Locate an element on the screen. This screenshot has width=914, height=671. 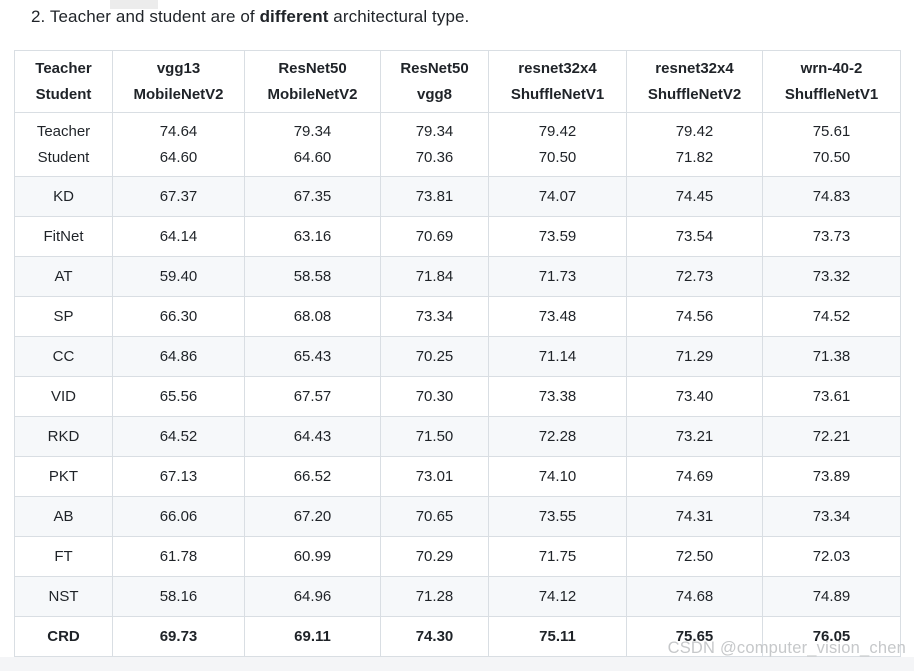
header-cell-pair-3: ResNet50 vgg8 is located at coordinates (434, 81).